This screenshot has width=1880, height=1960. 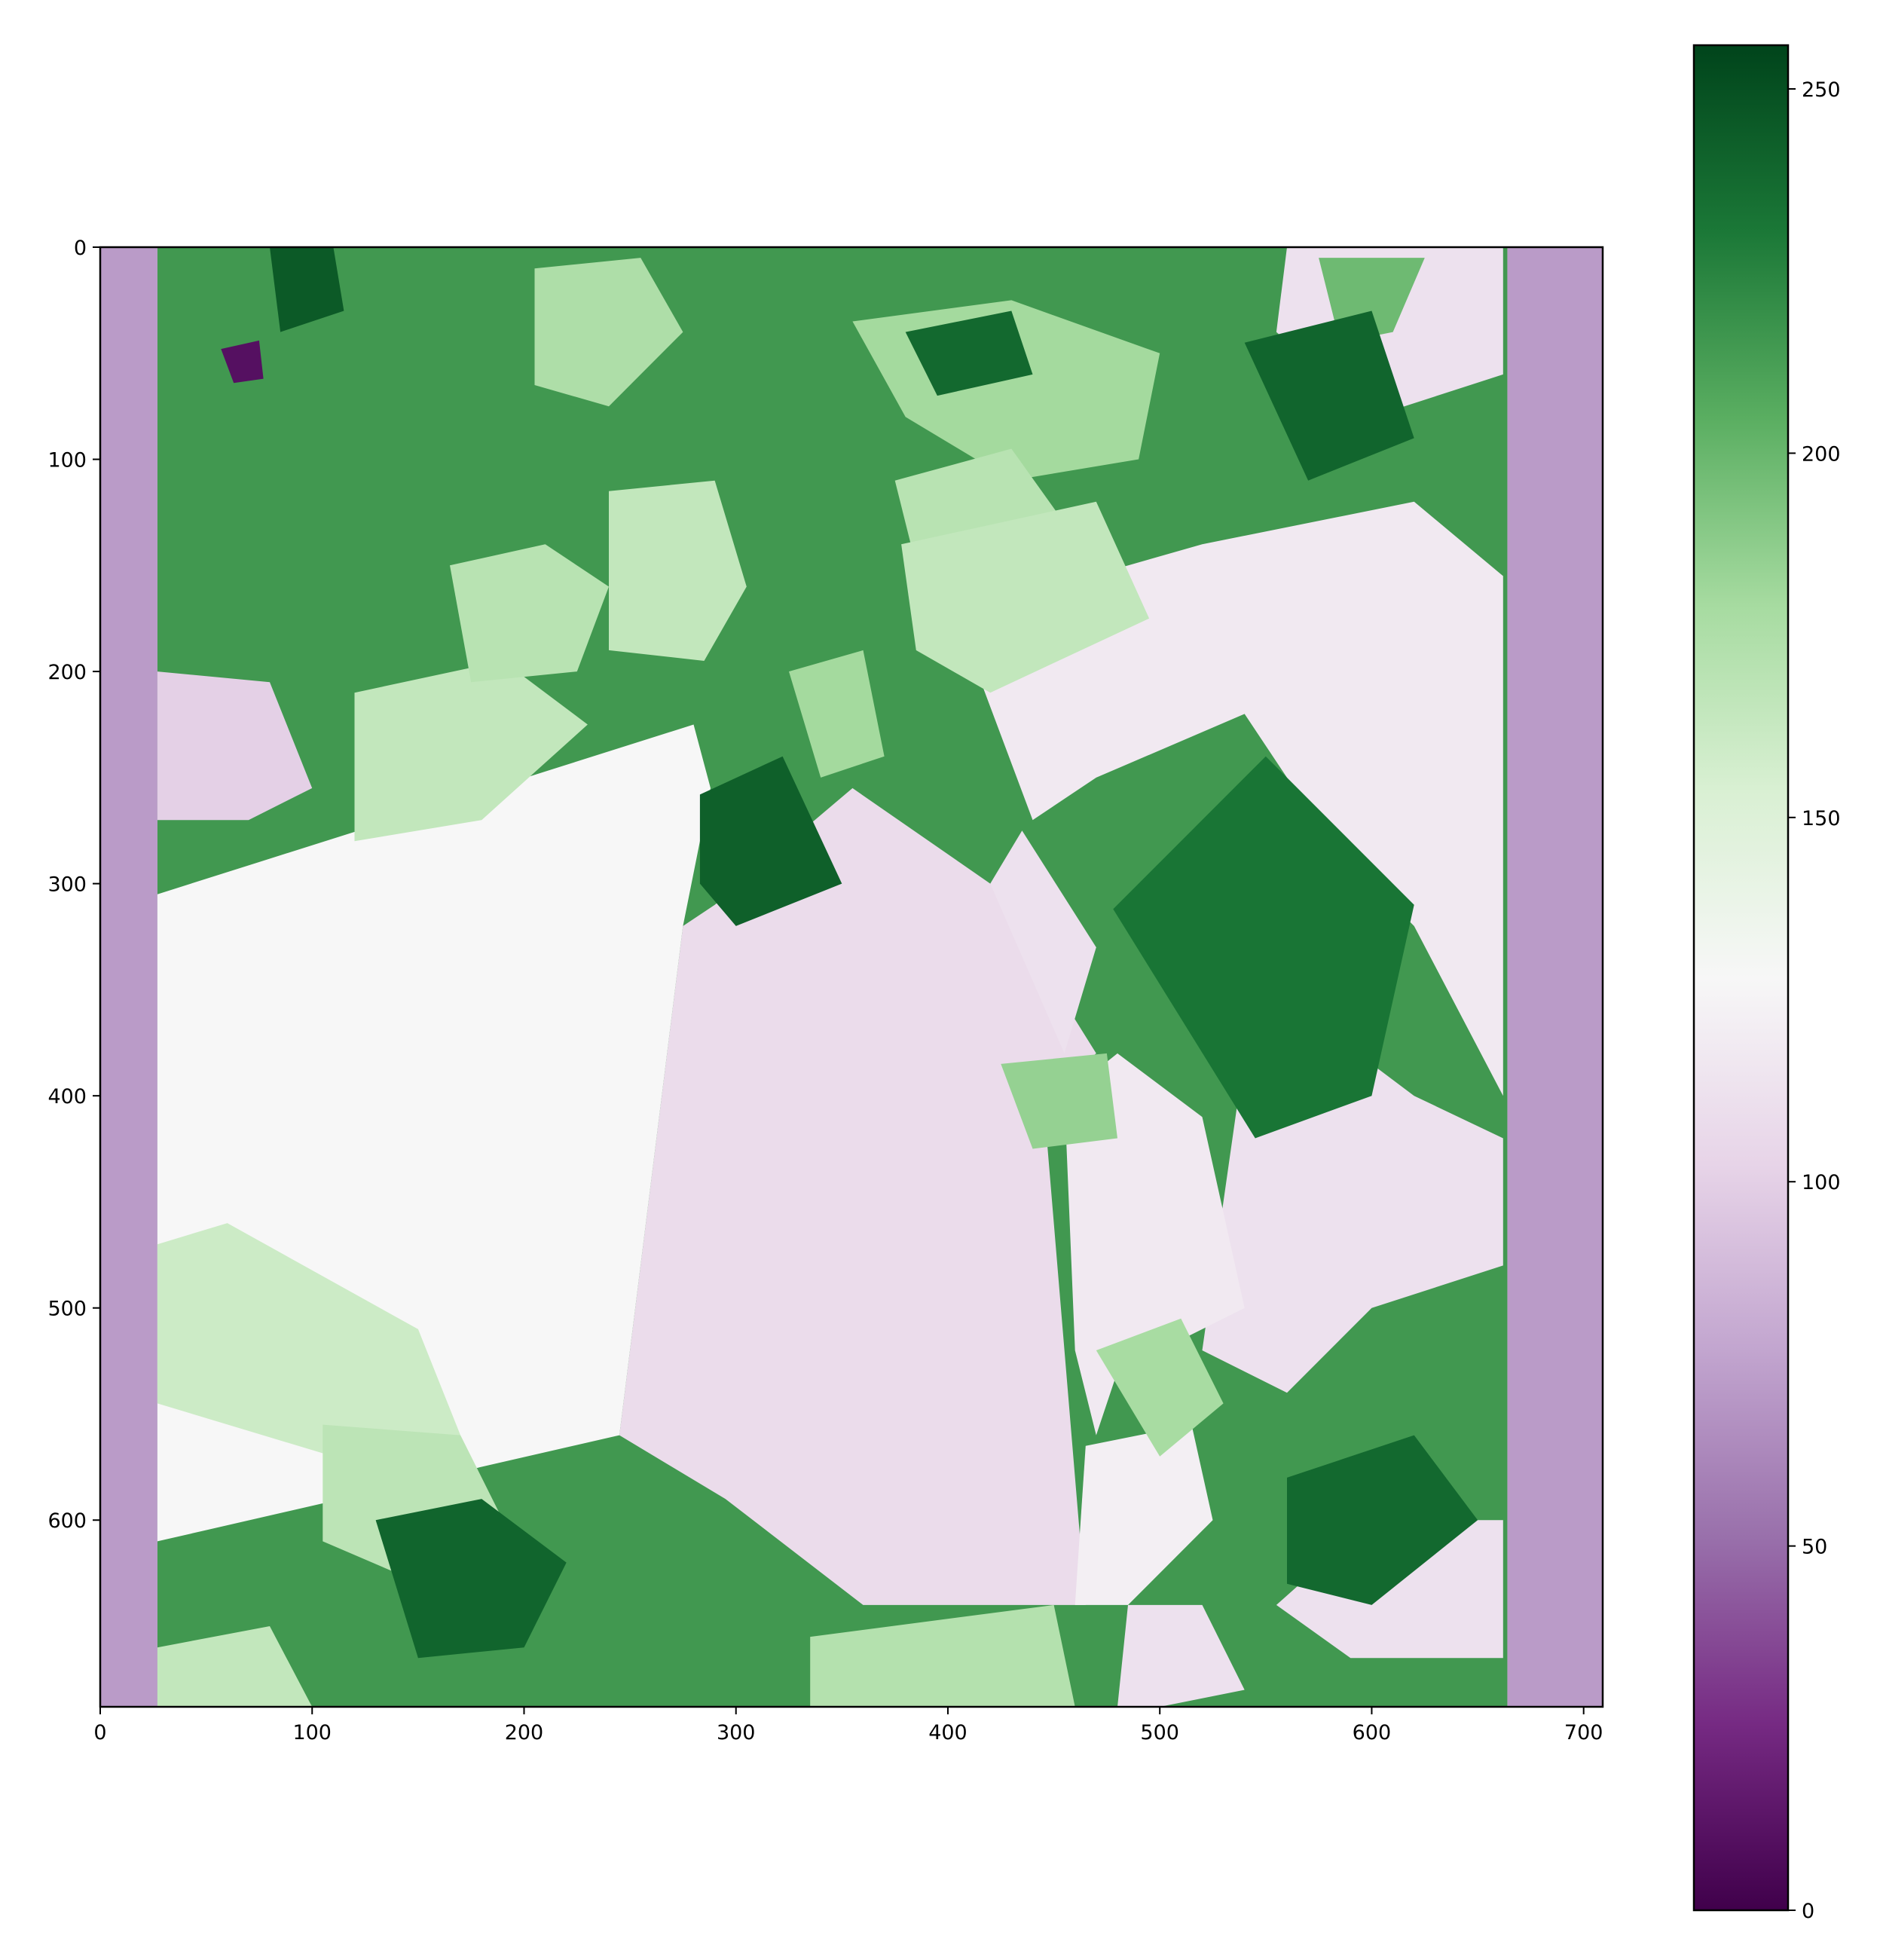 I want to click on colorbar-tick-label: 250, so click(x=1821, y=90).